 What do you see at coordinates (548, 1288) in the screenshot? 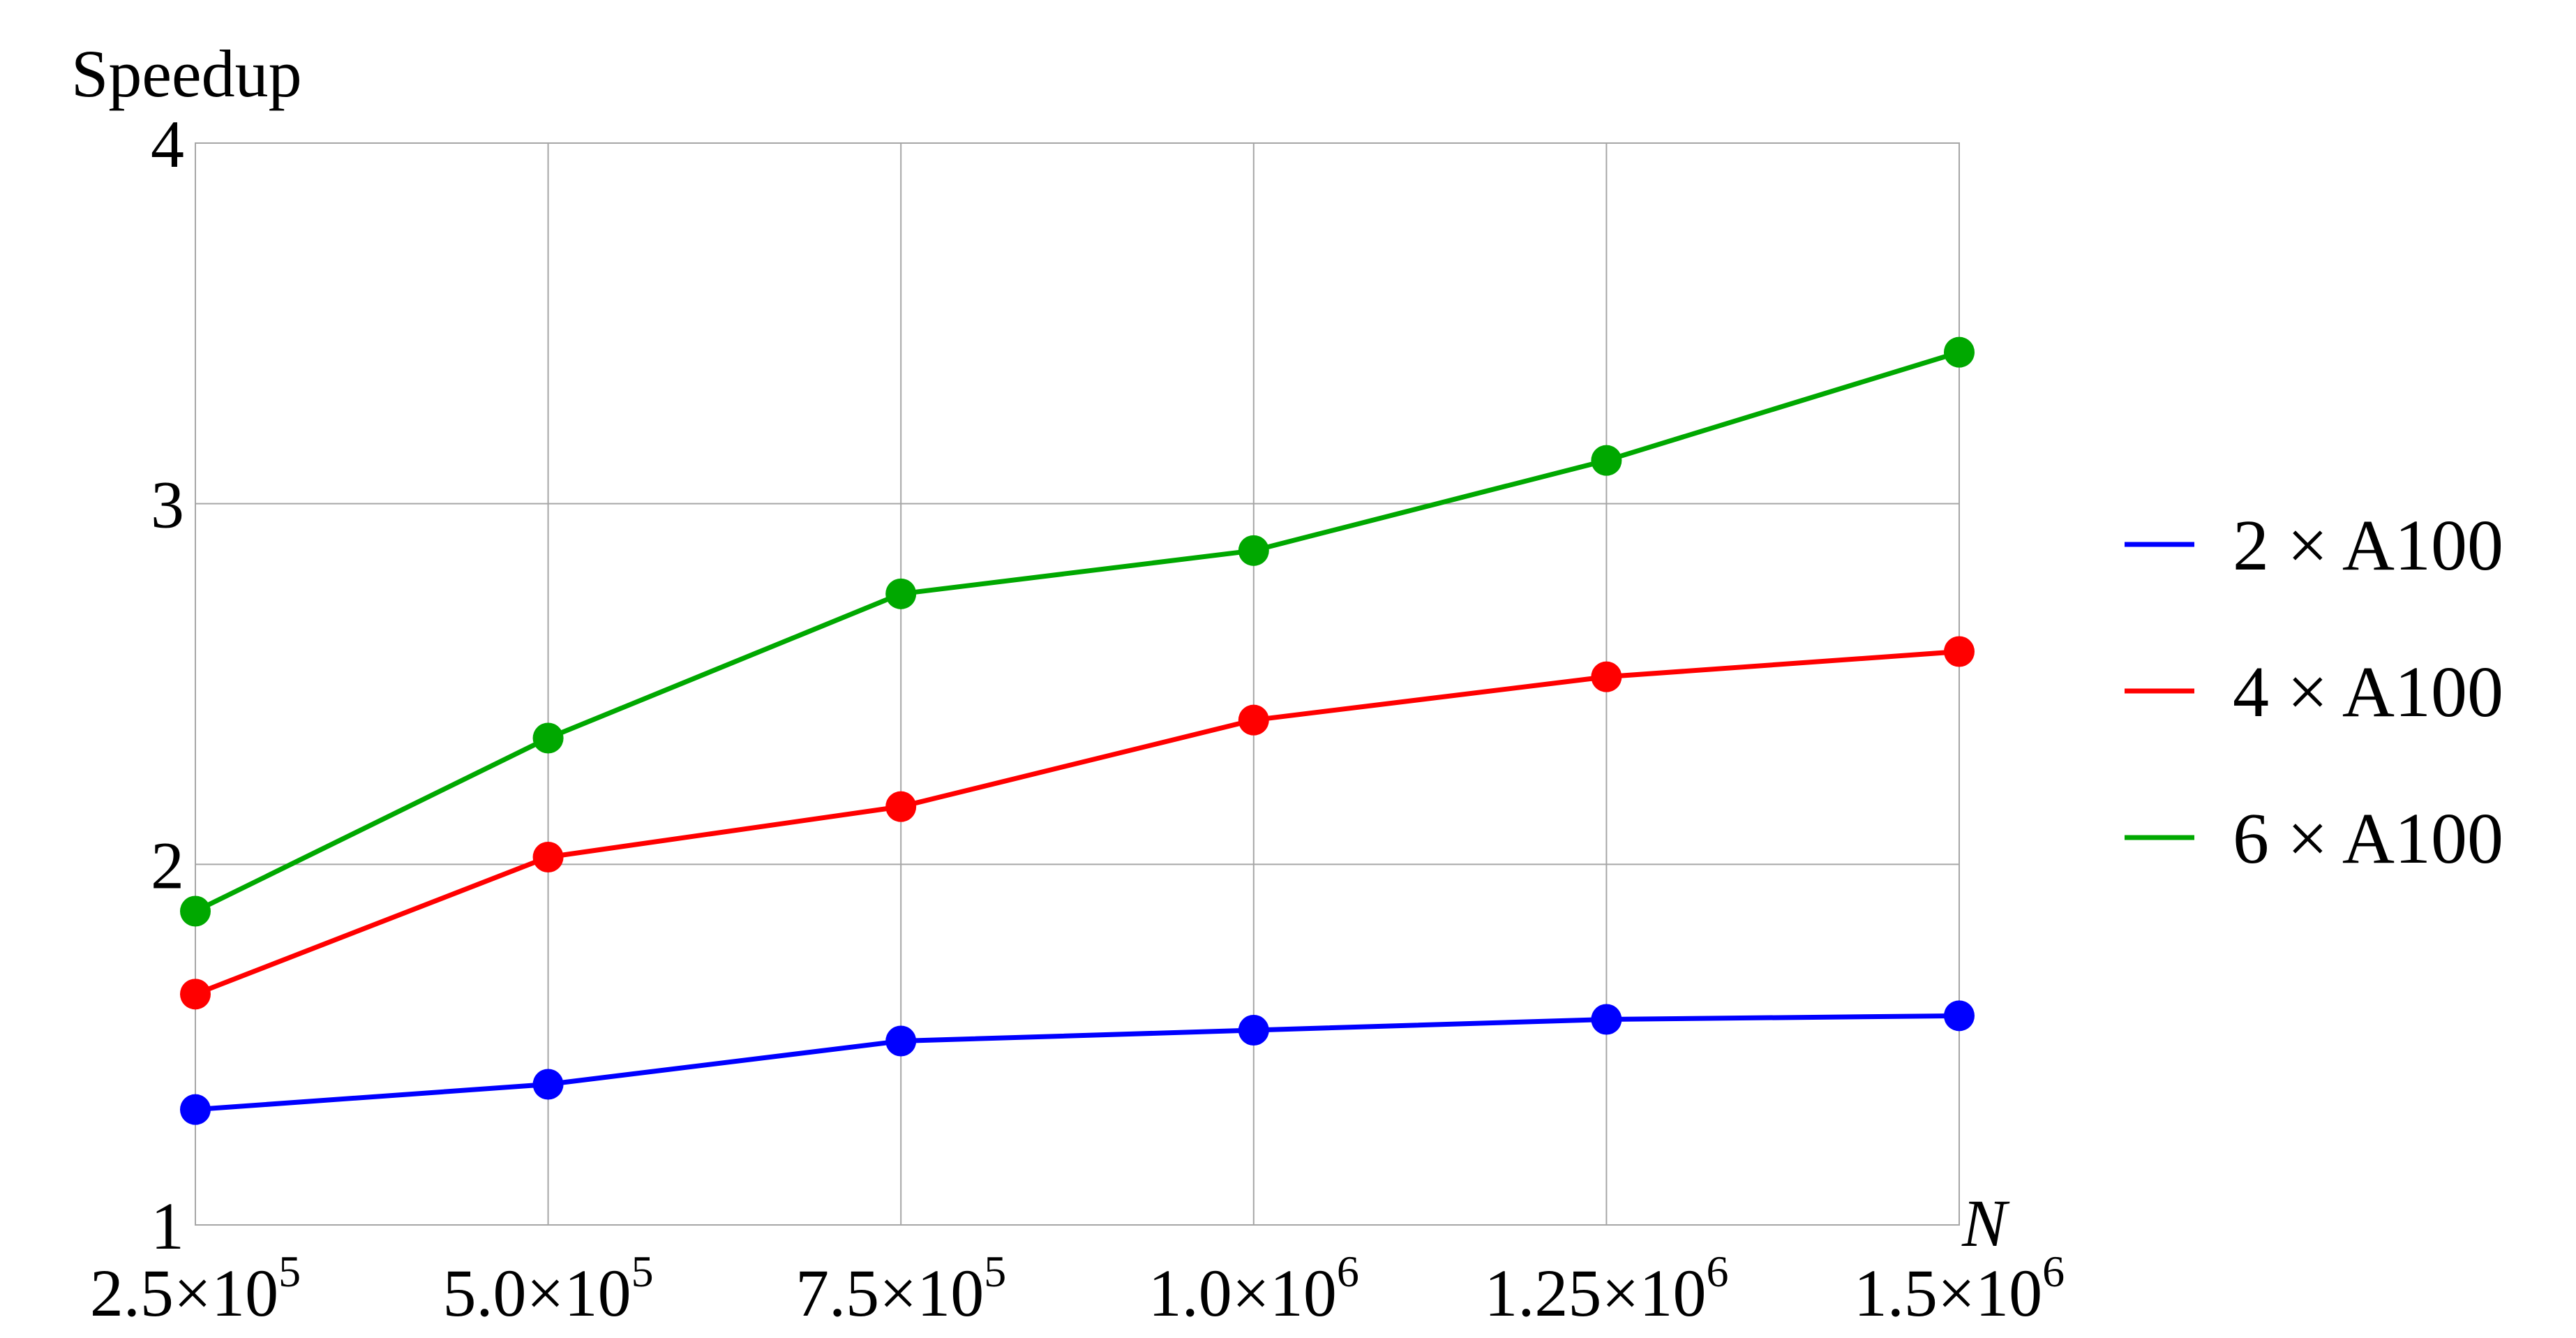
I see `x-tick-label: 5.0×10⁵` at bounding box center [548, 1288].